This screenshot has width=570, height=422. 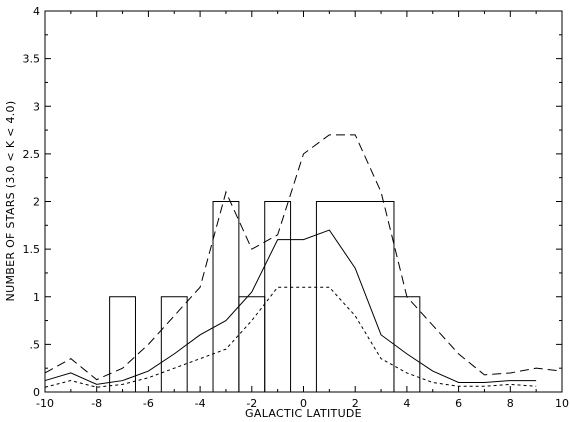 What do you see at coordinates (36, 11) in the screenshot?
I see `y-tick-label: 4` at bounding box center [36, 11].